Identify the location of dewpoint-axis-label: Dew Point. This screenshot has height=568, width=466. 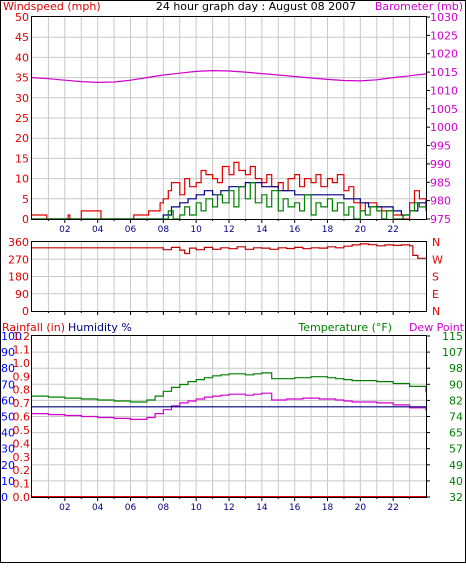
(437, 327).